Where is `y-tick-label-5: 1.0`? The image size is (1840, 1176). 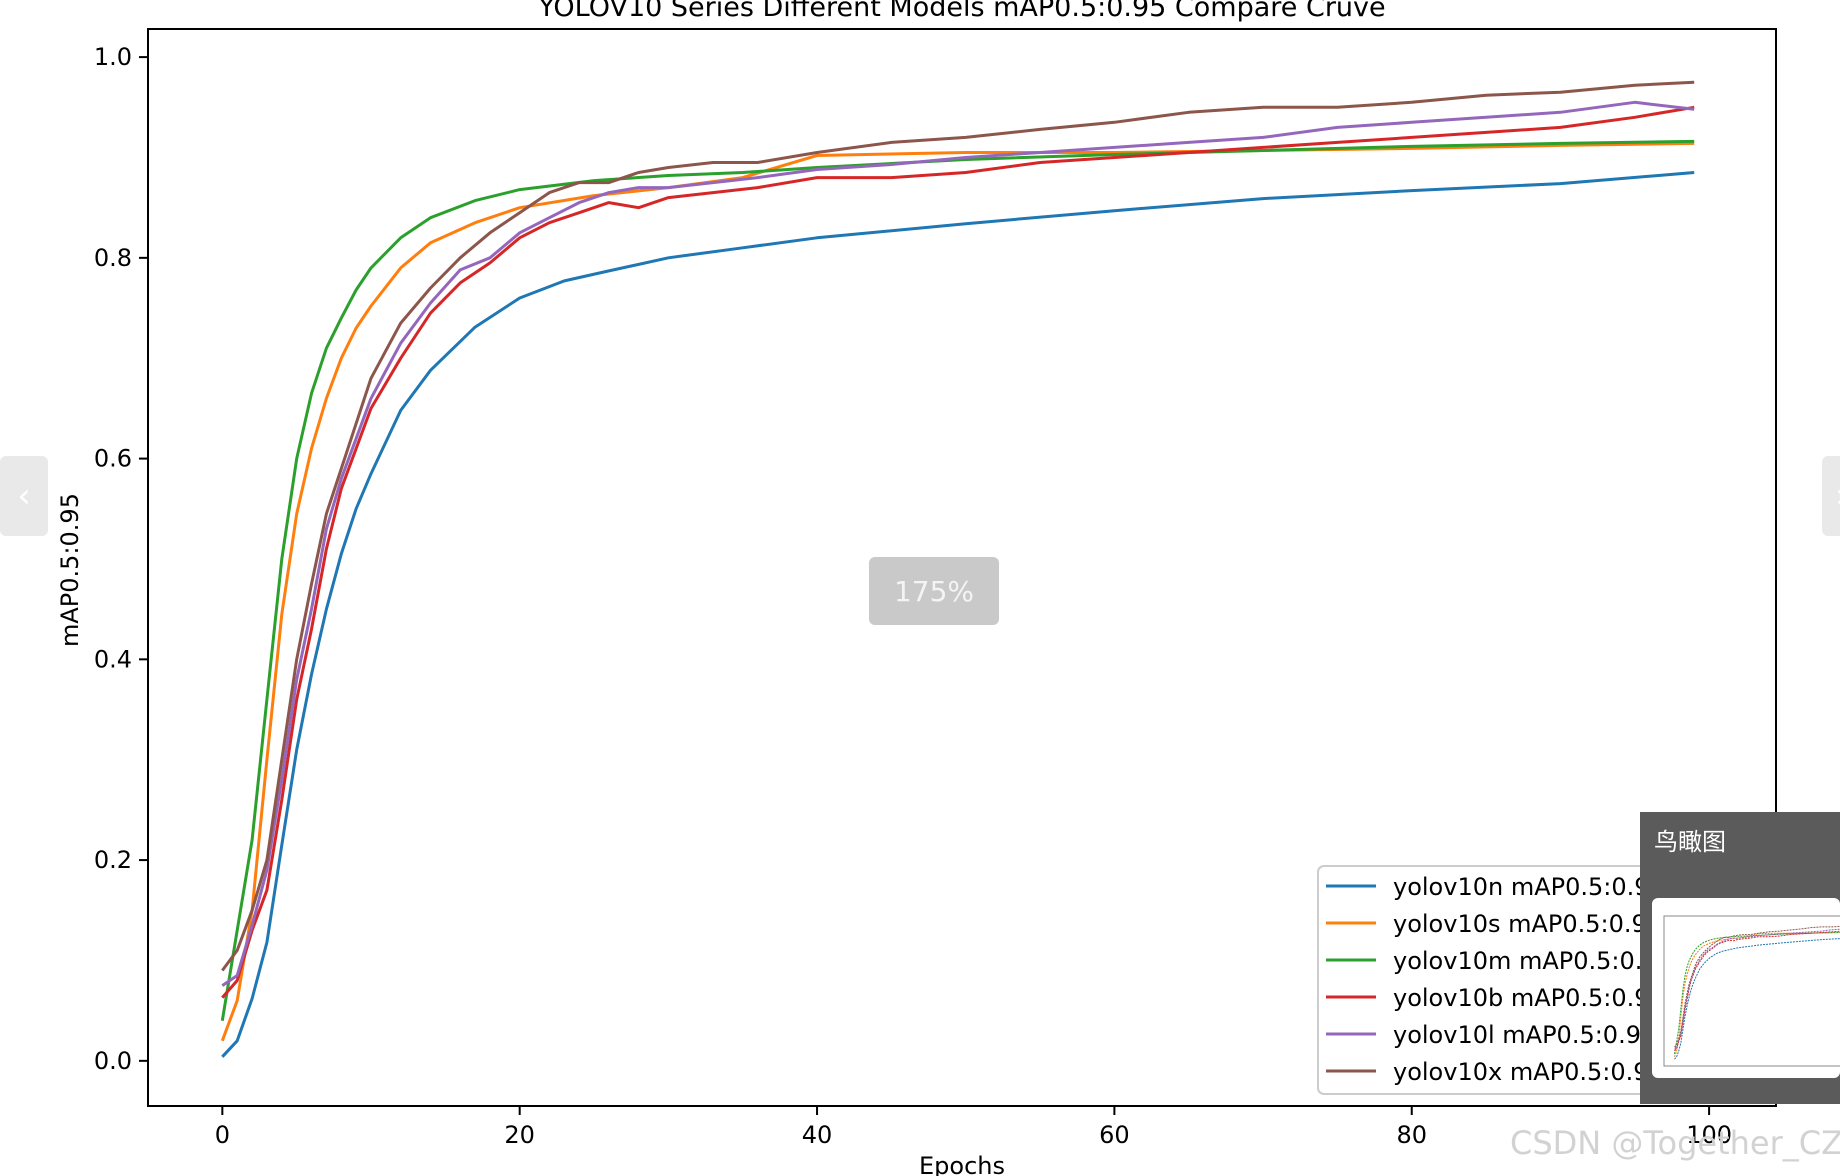
y-tick-label-5: 1.0 is located at coordinates (113, 57).